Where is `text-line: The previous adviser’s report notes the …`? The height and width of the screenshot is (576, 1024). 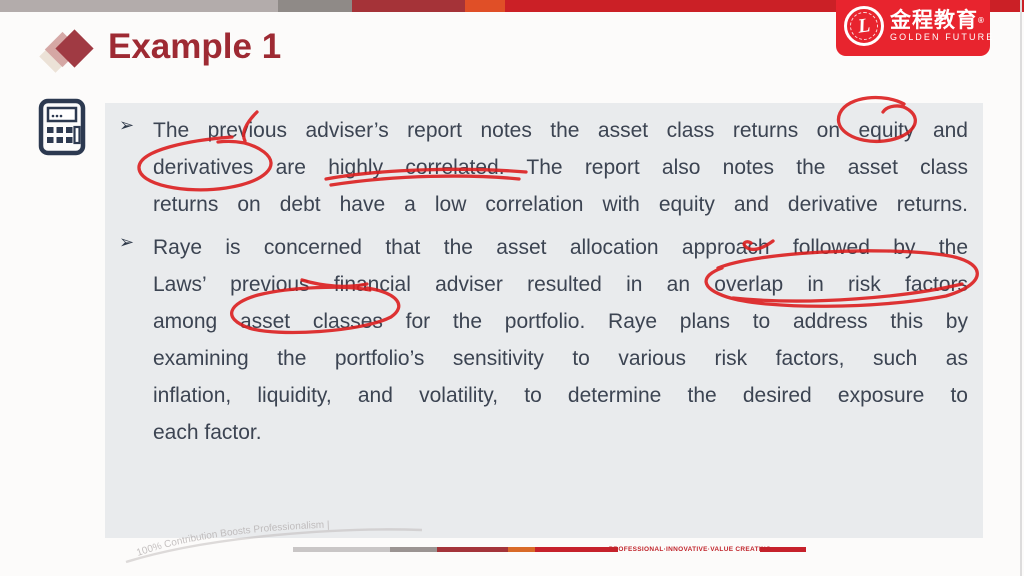
text-line: The previous adviser’s report notes the … is located at coordinates (560, 130).